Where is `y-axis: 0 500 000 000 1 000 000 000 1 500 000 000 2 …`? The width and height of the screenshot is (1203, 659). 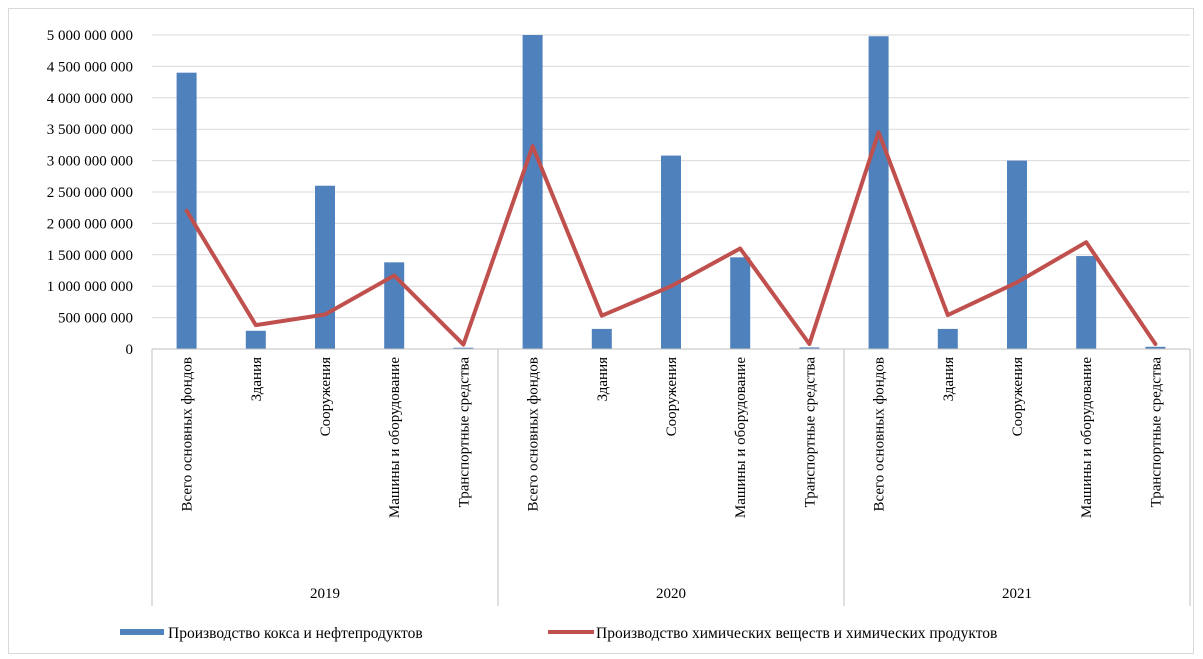
y-axis: 0 500 000 000 1 000 000 000 1 500 000 000 2 … is located at coordinates (90, 193).